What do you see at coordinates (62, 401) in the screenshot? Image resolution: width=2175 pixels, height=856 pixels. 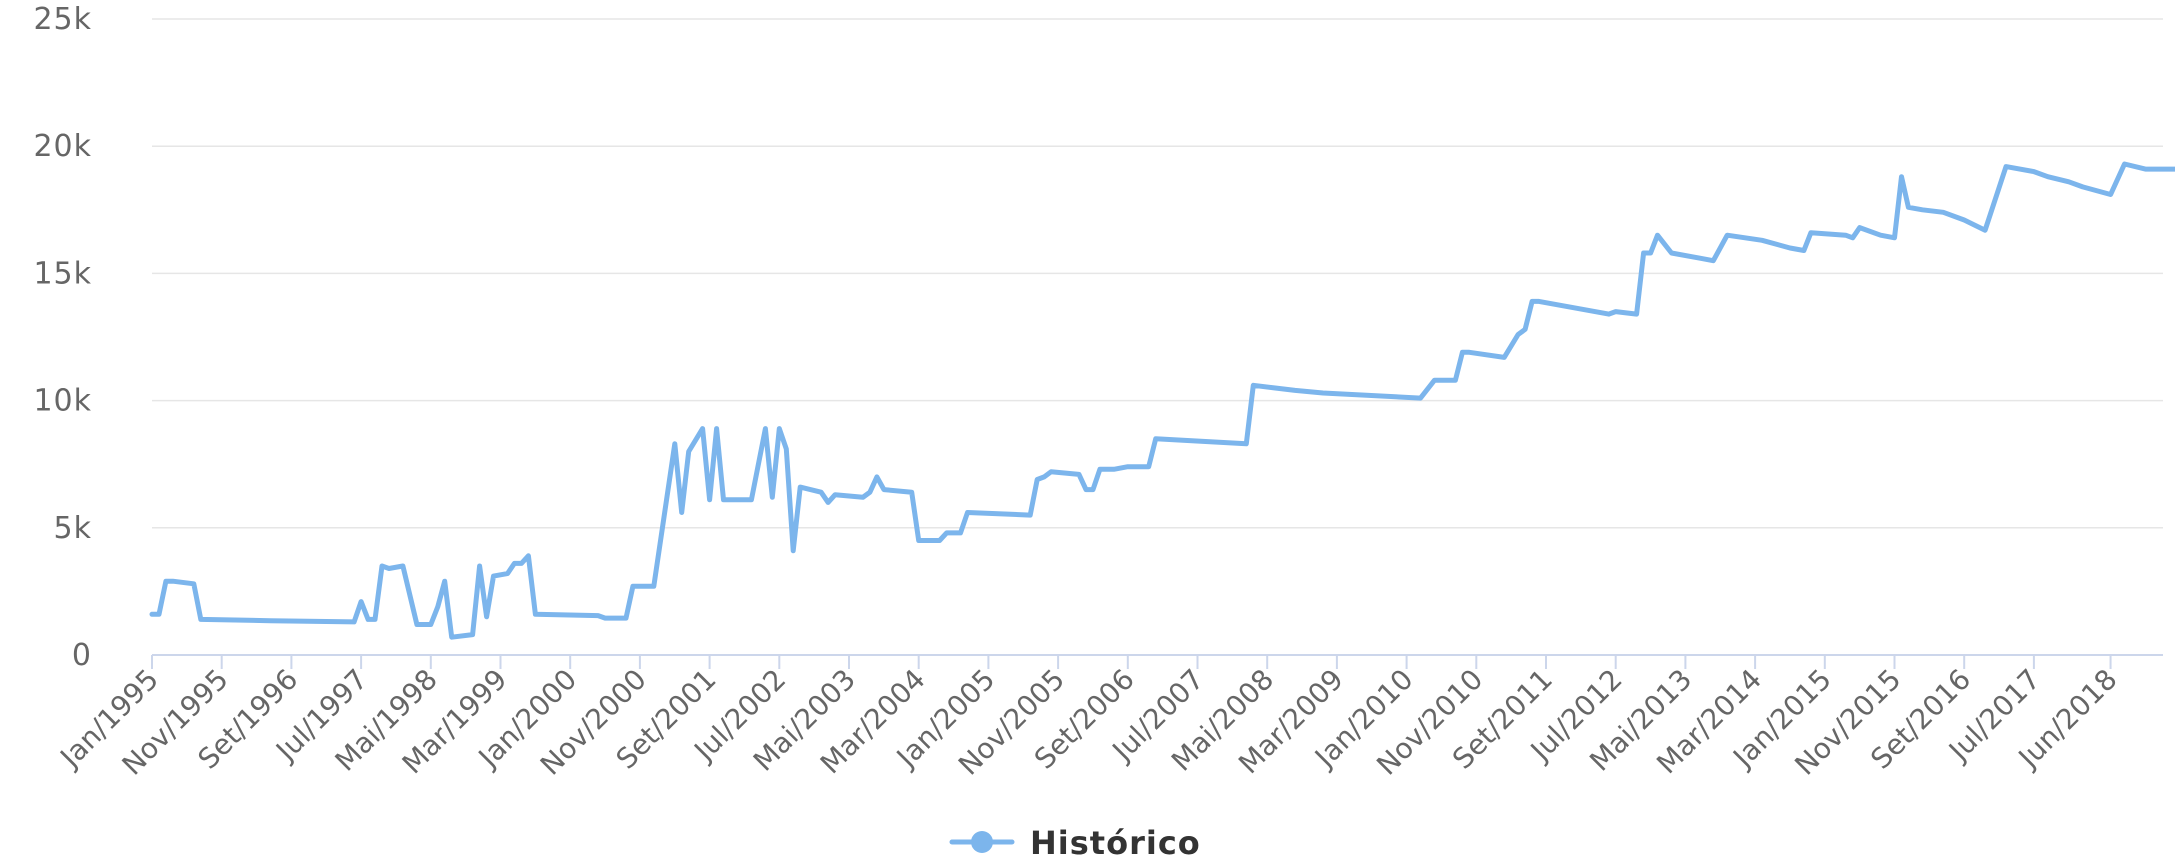 I see `y-tick-label: 10k` at bounding box center [62, 401].